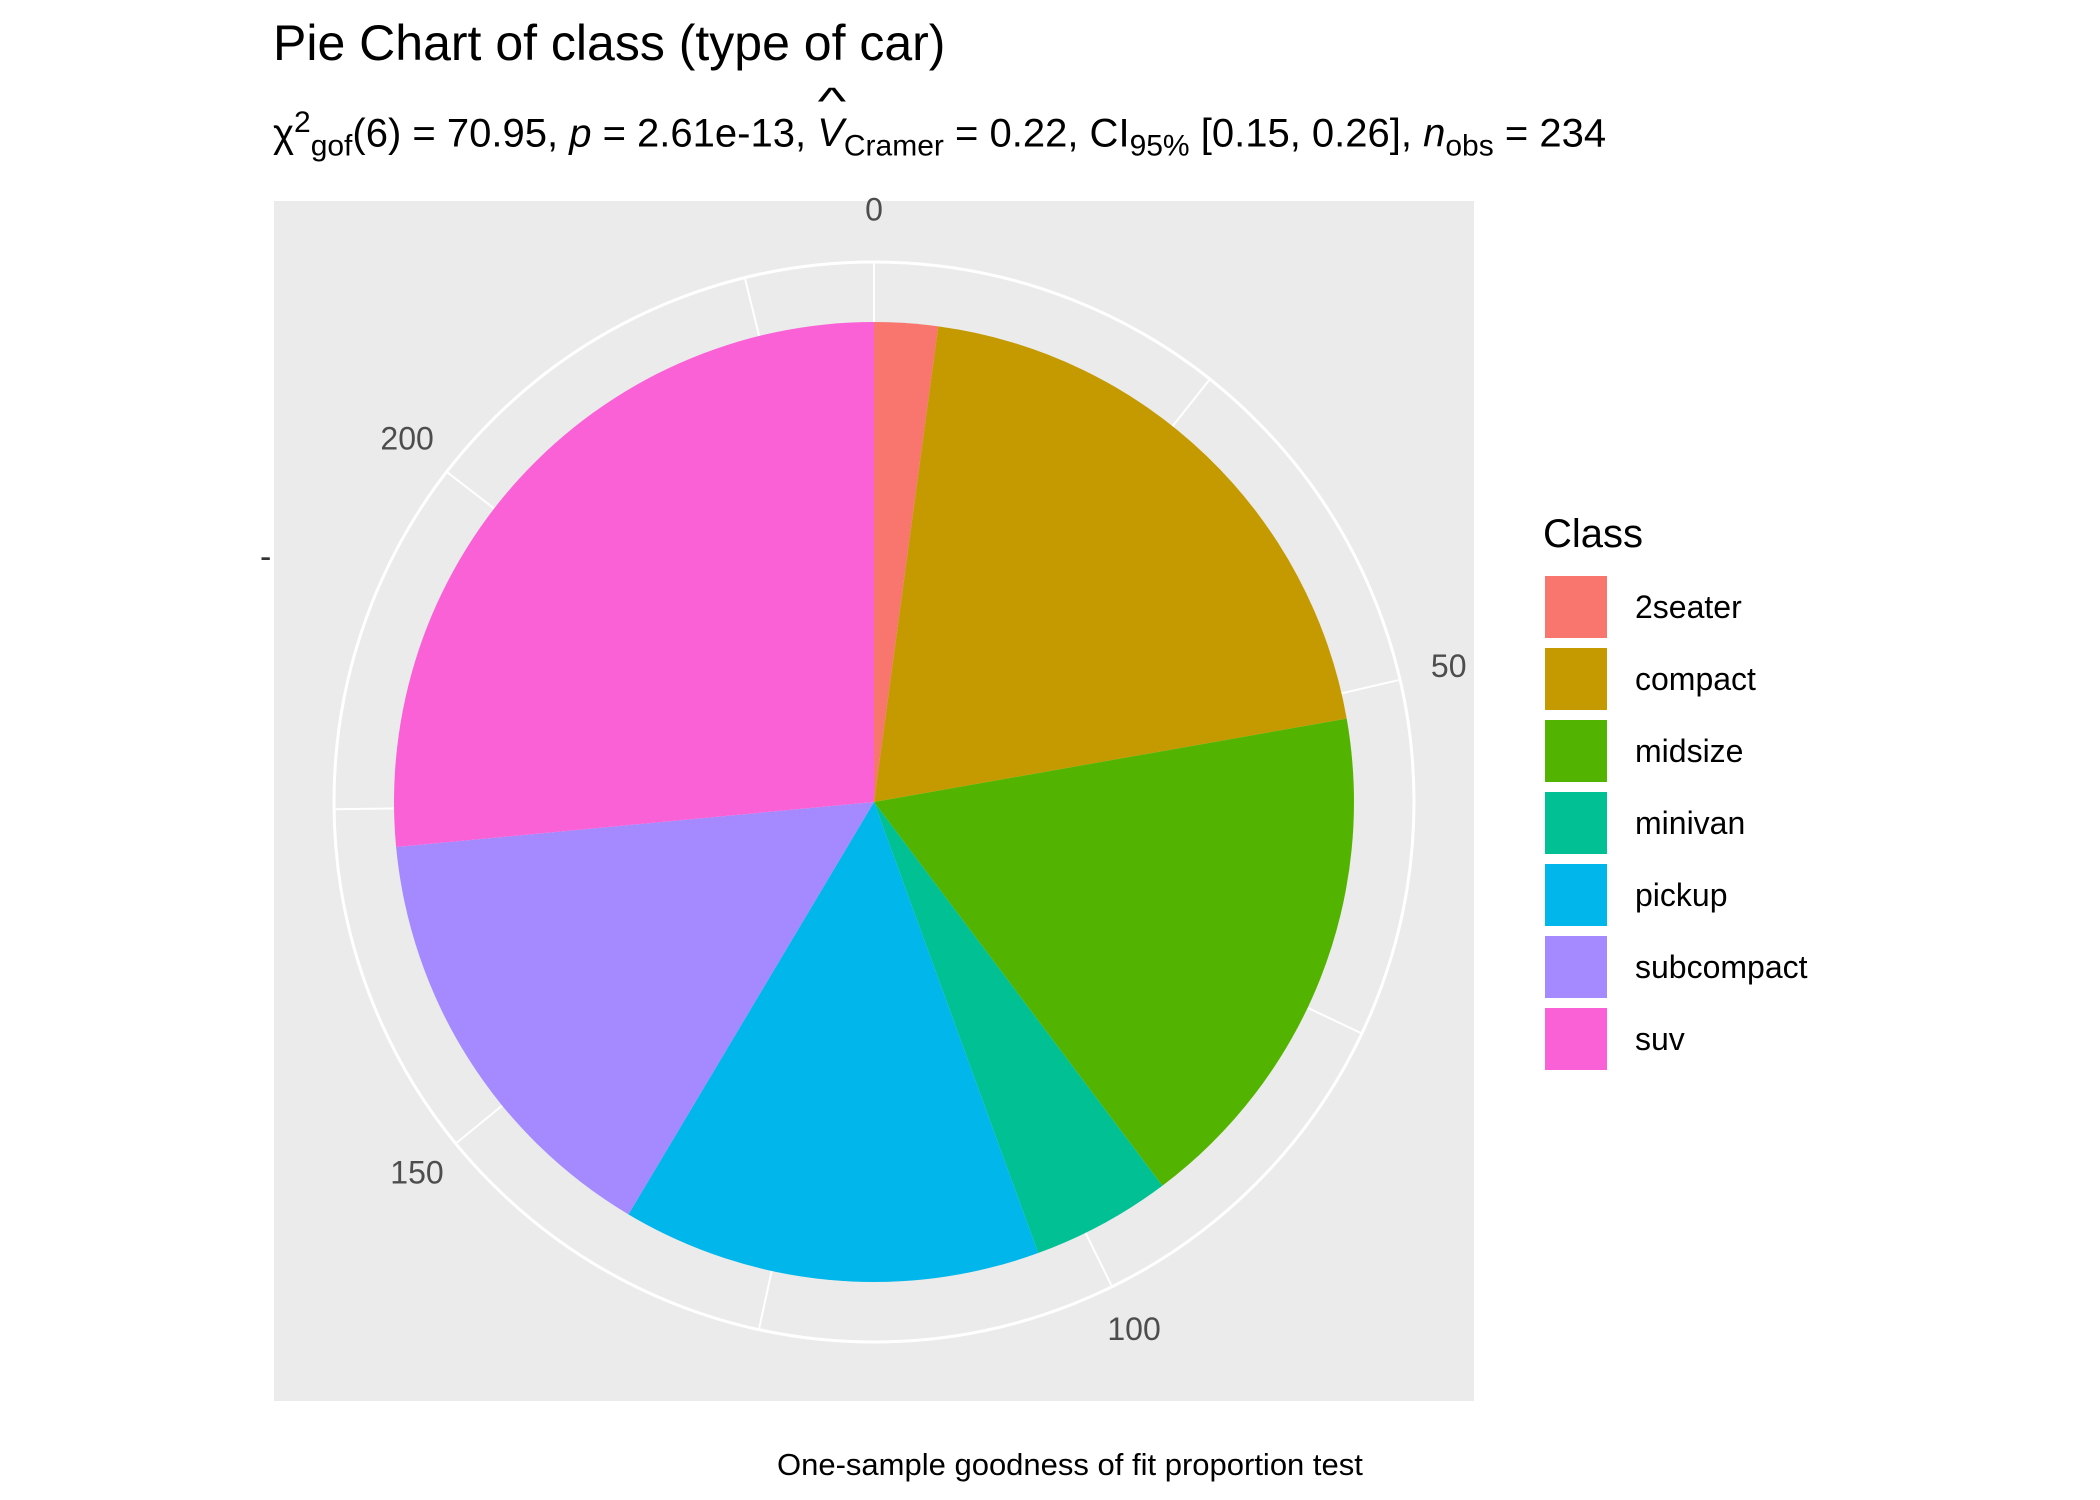 The width and height of the screenshot is (2100, 1500). I want to click on pie-slice-compact, so click(1110, 564).